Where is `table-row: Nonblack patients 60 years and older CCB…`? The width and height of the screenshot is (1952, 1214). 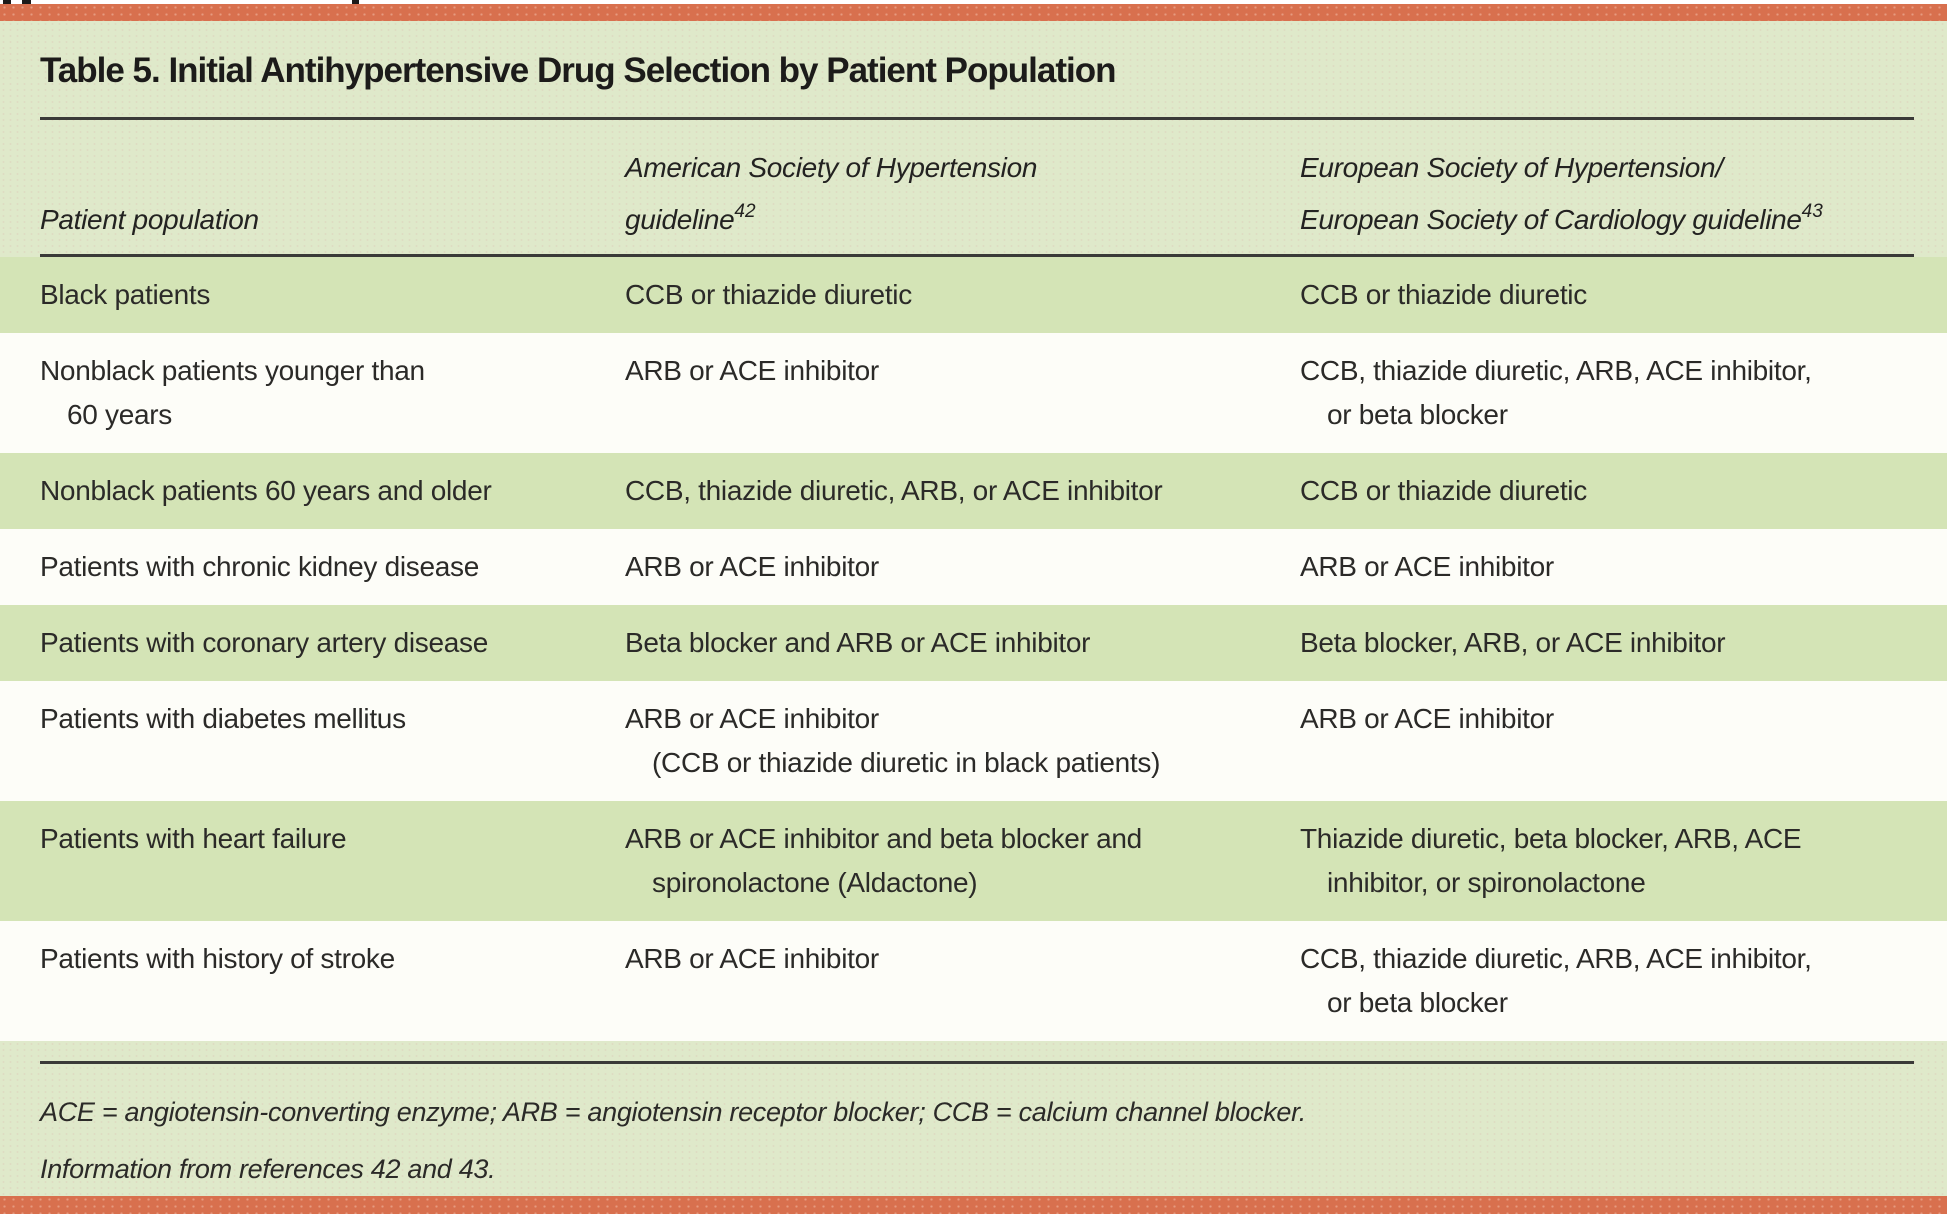 table-row: Nonblack patients 60 years and older CCB… is located at coordinates (973, 491).